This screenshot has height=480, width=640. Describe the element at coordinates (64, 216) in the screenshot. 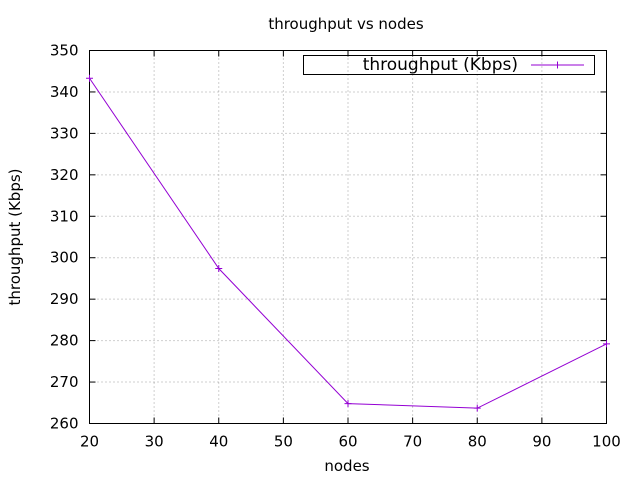

I see `y-tick-label: 310` at that location.